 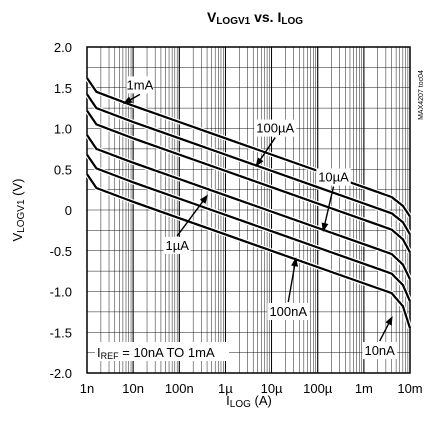 I want to click on annotation-label: 100µA, so click(x=275, y=128).